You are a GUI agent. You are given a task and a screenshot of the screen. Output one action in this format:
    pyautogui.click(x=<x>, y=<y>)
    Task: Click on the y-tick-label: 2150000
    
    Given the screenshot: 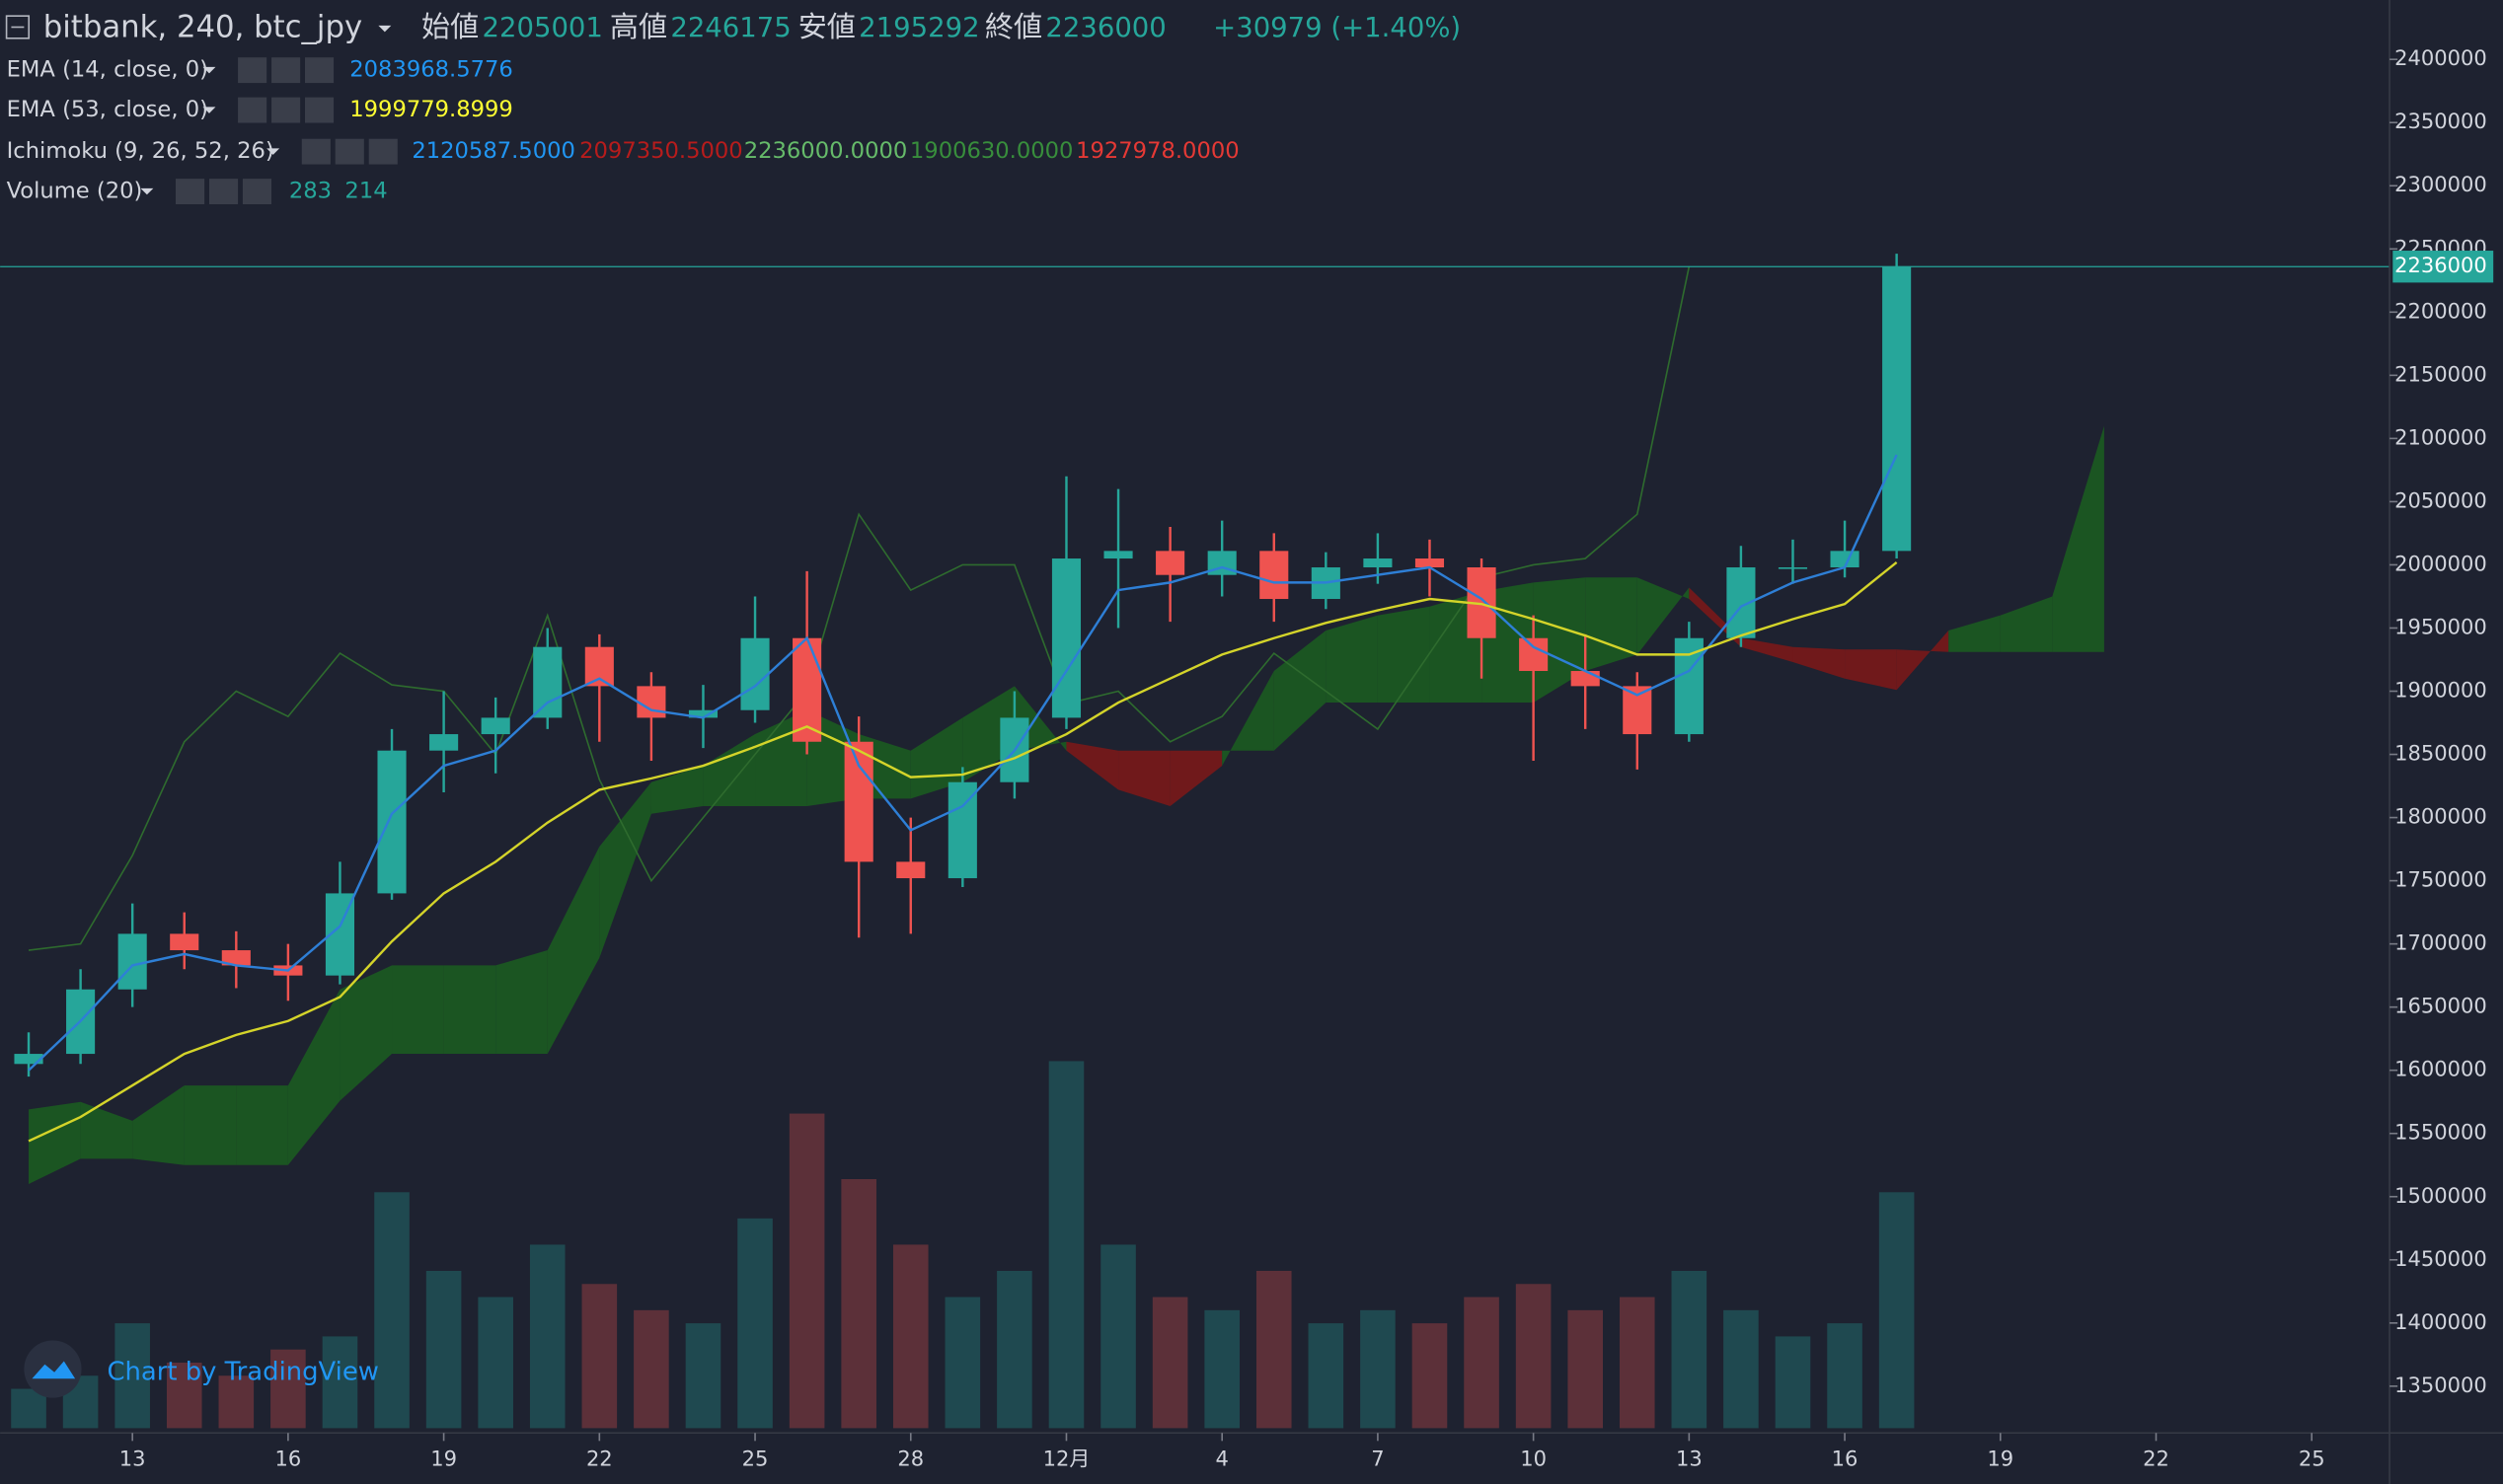 What is the action you would take?
    pyautogui.click(x=2441, y=373)
    